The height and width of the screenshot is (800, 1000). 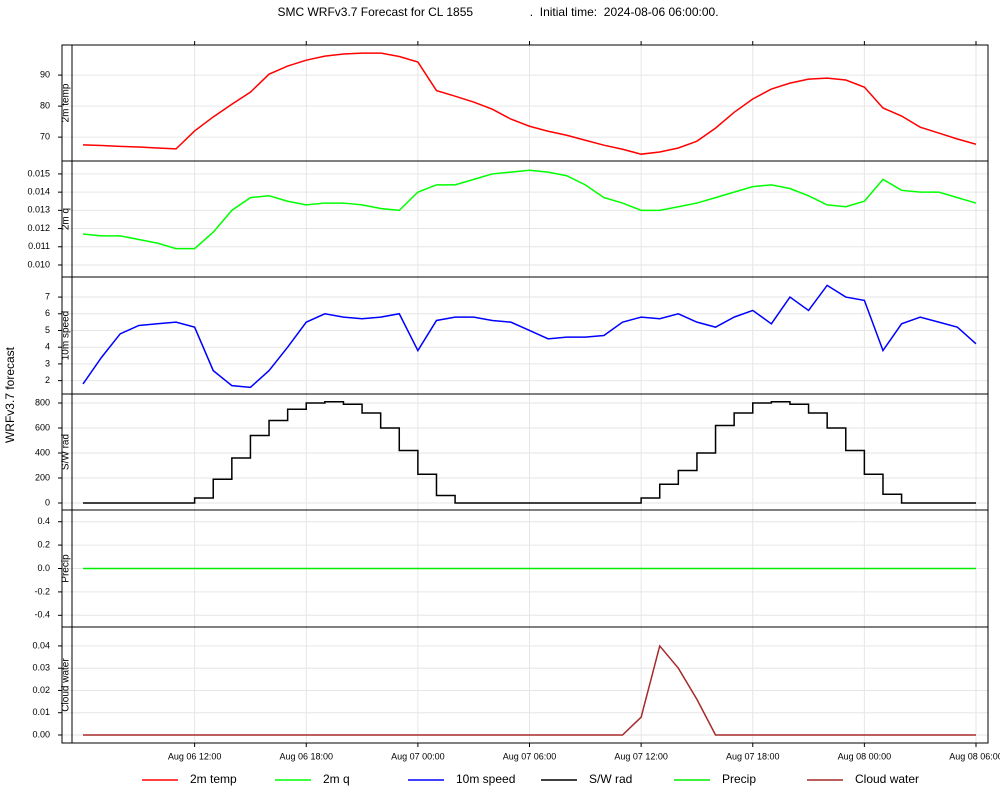 I want to click on x-tick-label: Aug 06 12:00, so click(x=195, y=756).